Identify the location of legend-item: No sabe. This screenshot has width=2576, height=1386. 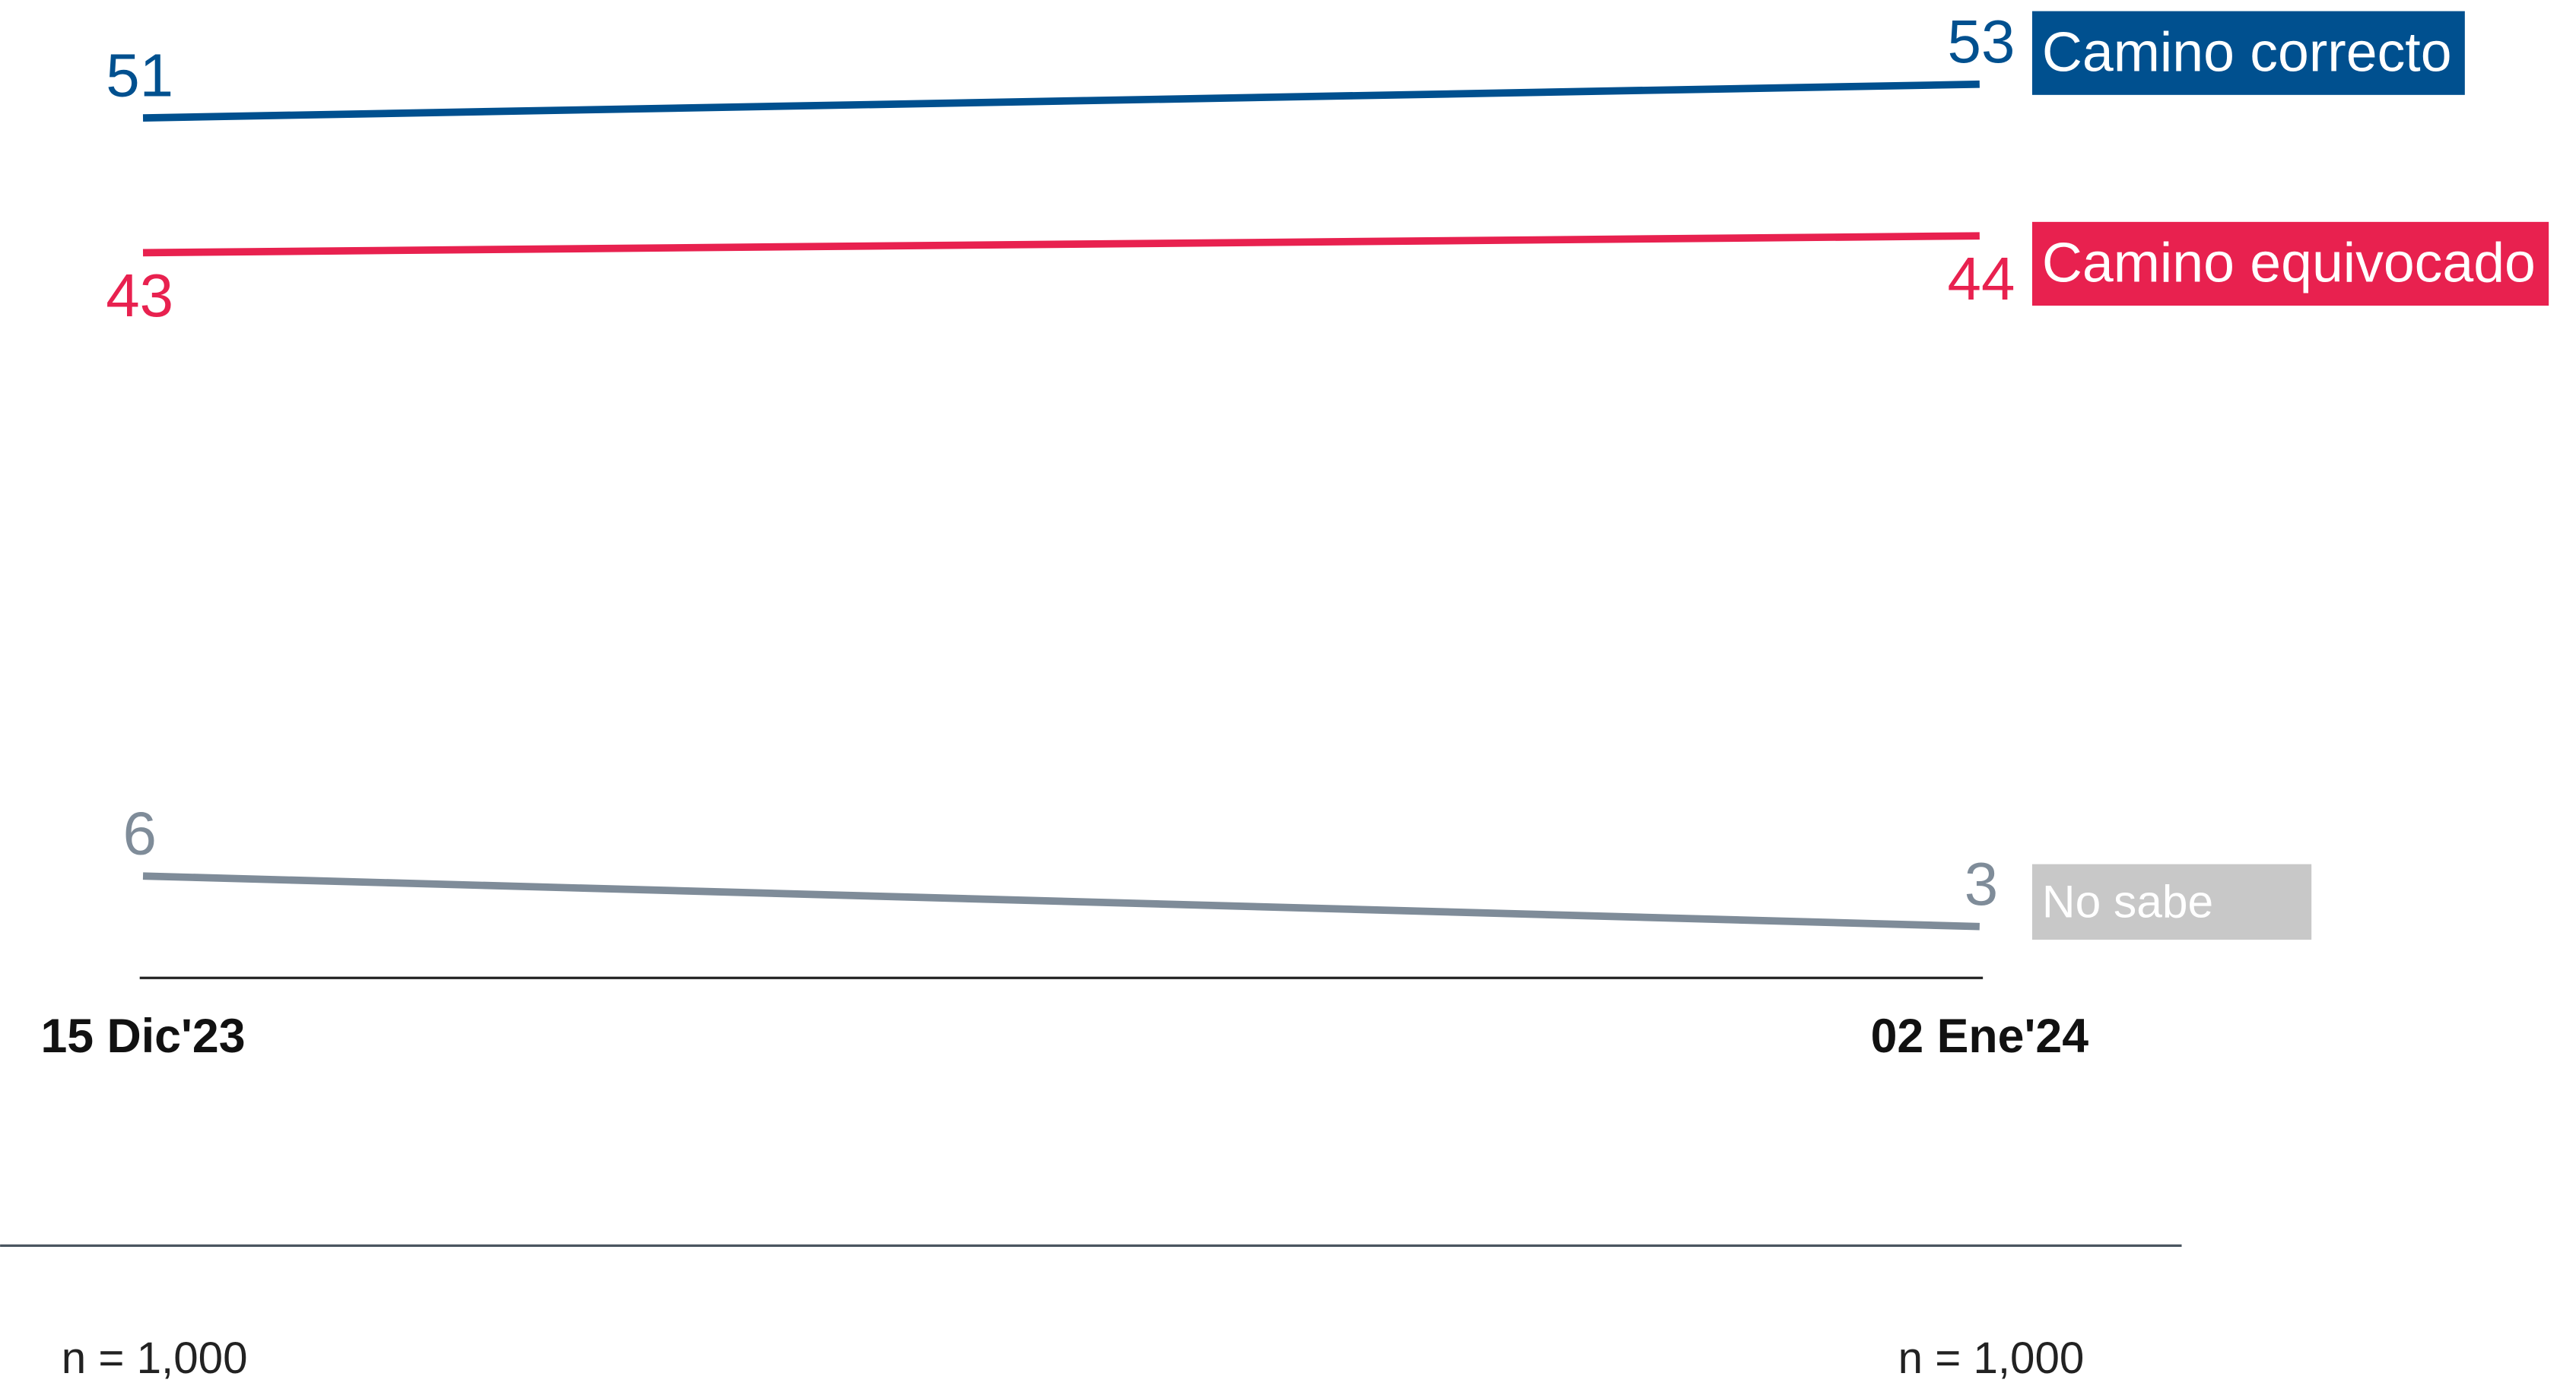
(2171, 902).